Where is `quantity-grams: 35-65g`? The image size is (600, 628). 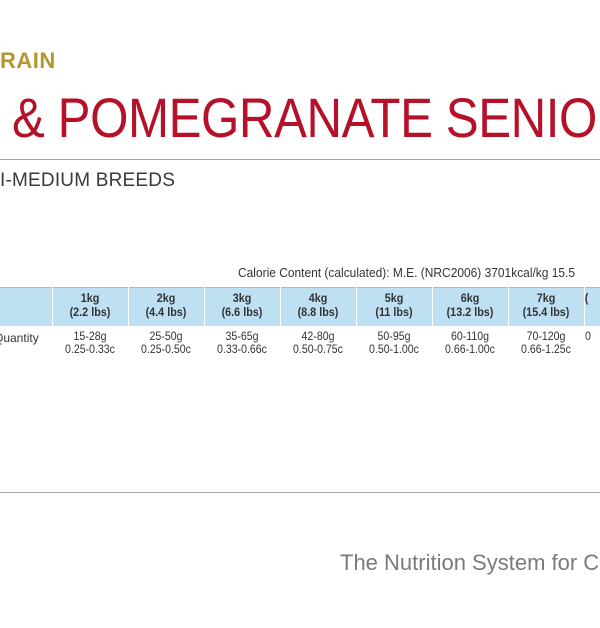 quantity-grams: 35-65g is located at coordinates (242, 336).